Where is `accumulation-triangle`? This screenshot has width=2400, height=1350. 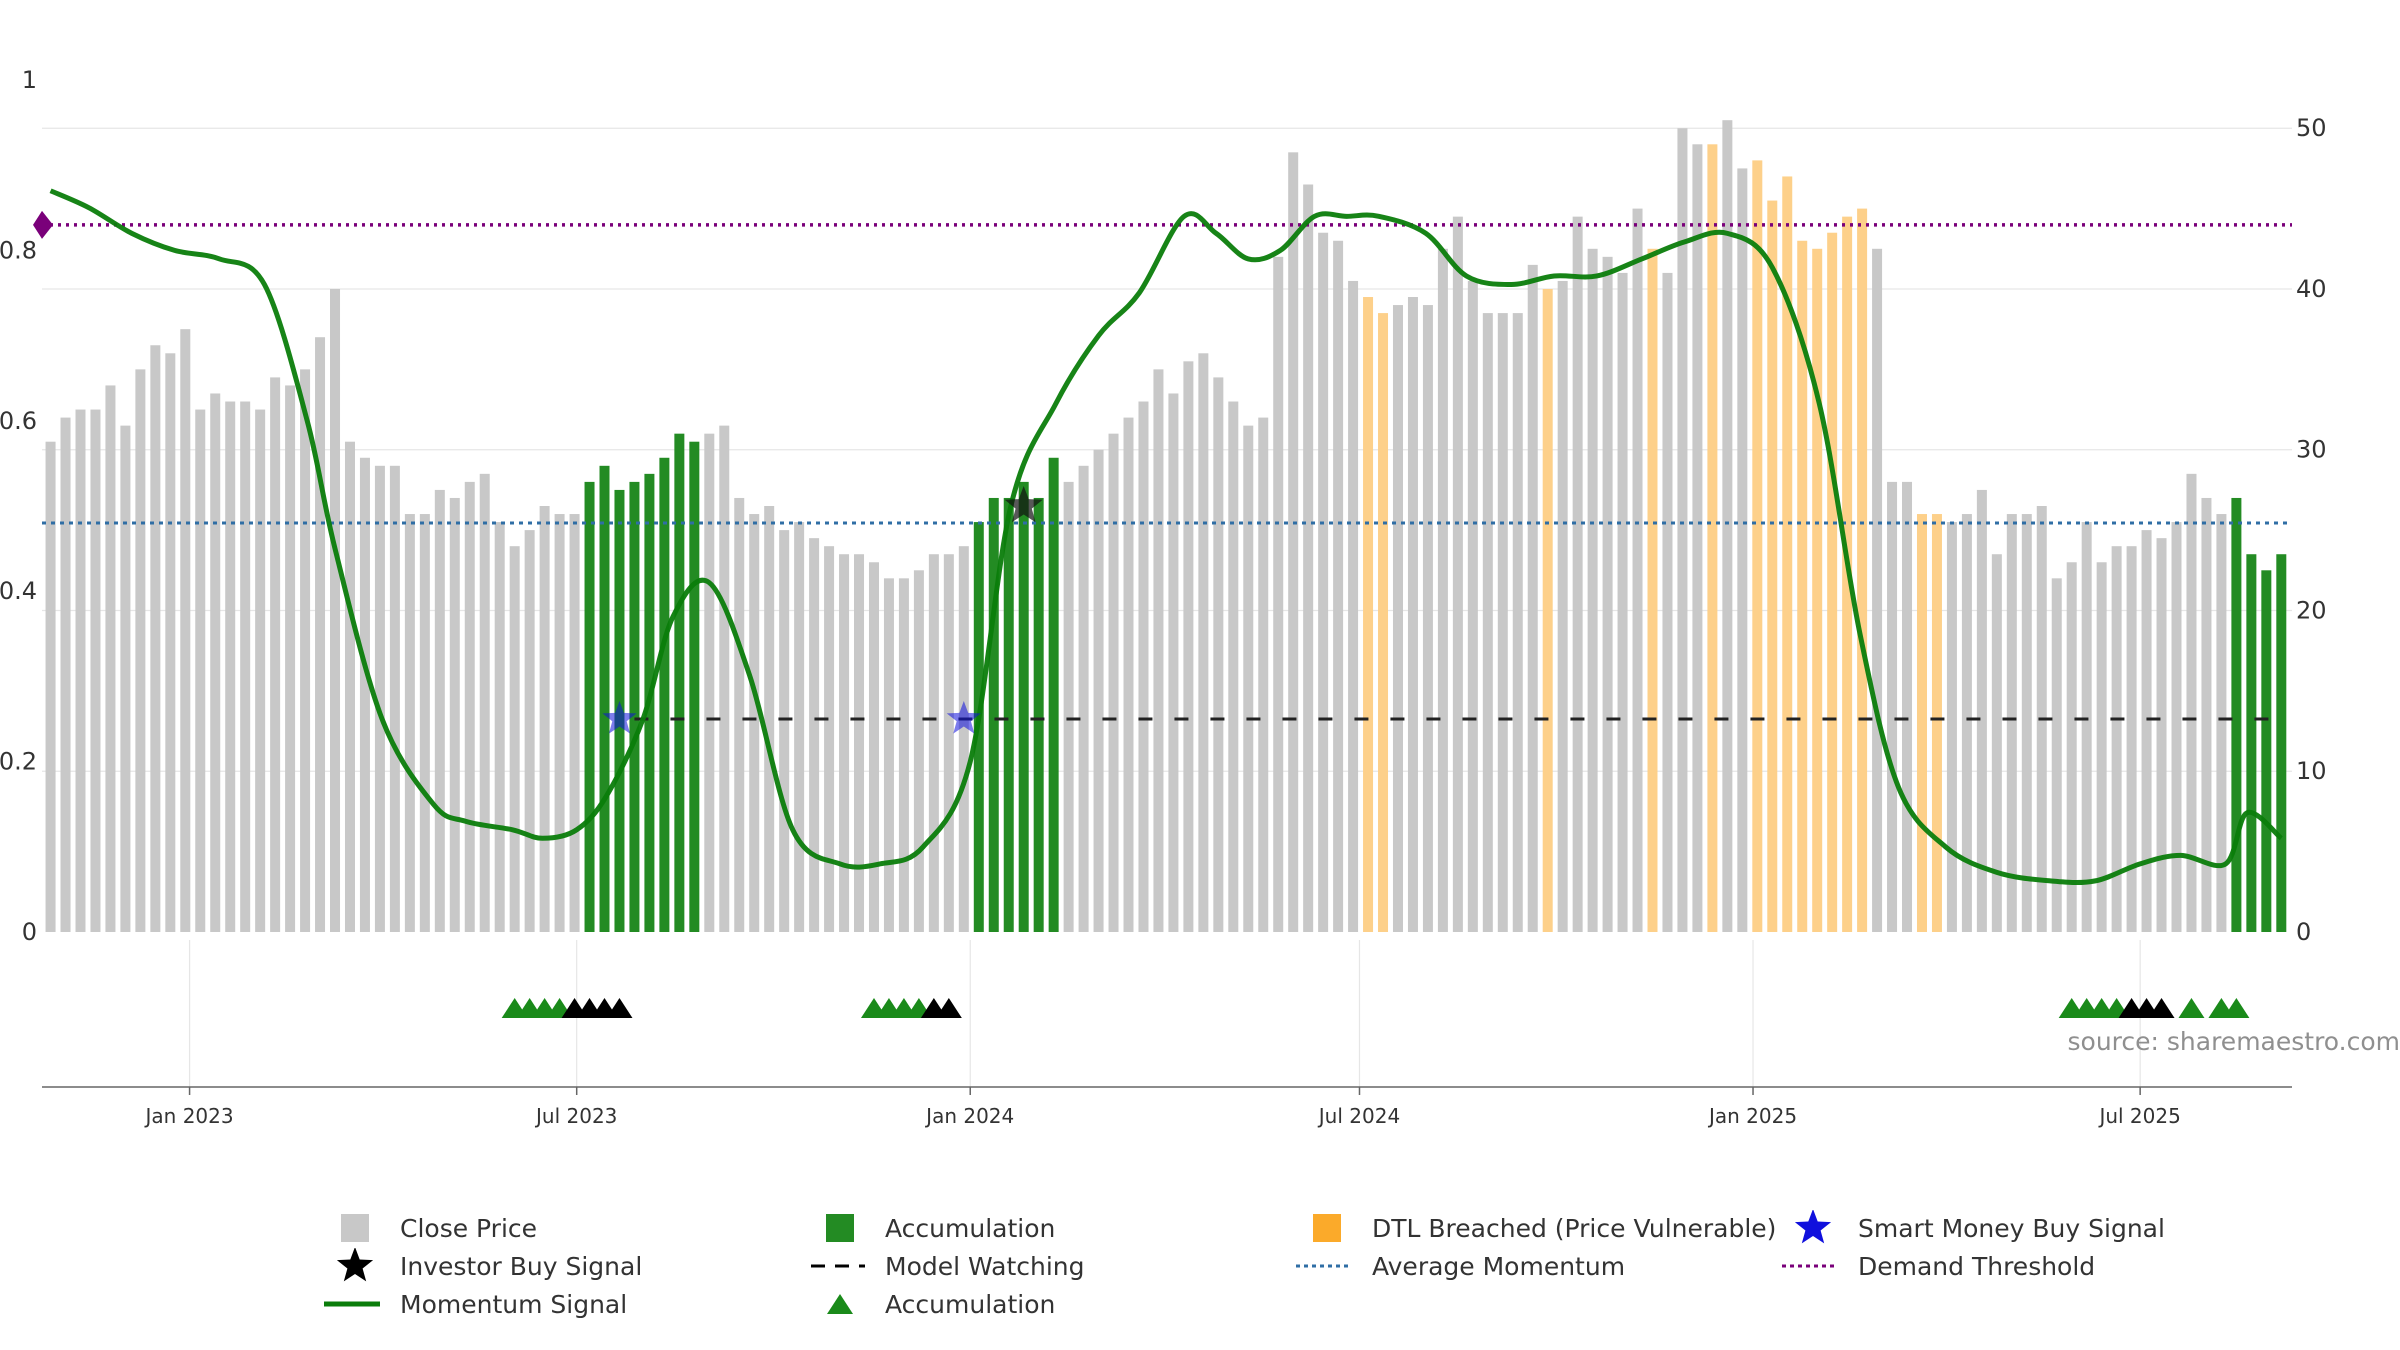 accumulation-triangle is located at coordinates (2191, 1008).